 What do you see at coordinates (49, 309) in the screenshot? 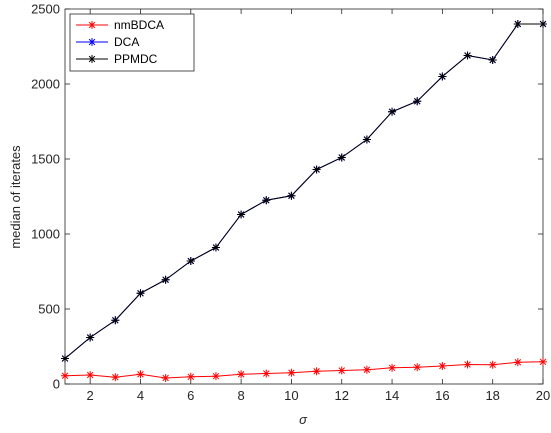
I see `y-tick-label: 500` at bounding box center [49, 309].